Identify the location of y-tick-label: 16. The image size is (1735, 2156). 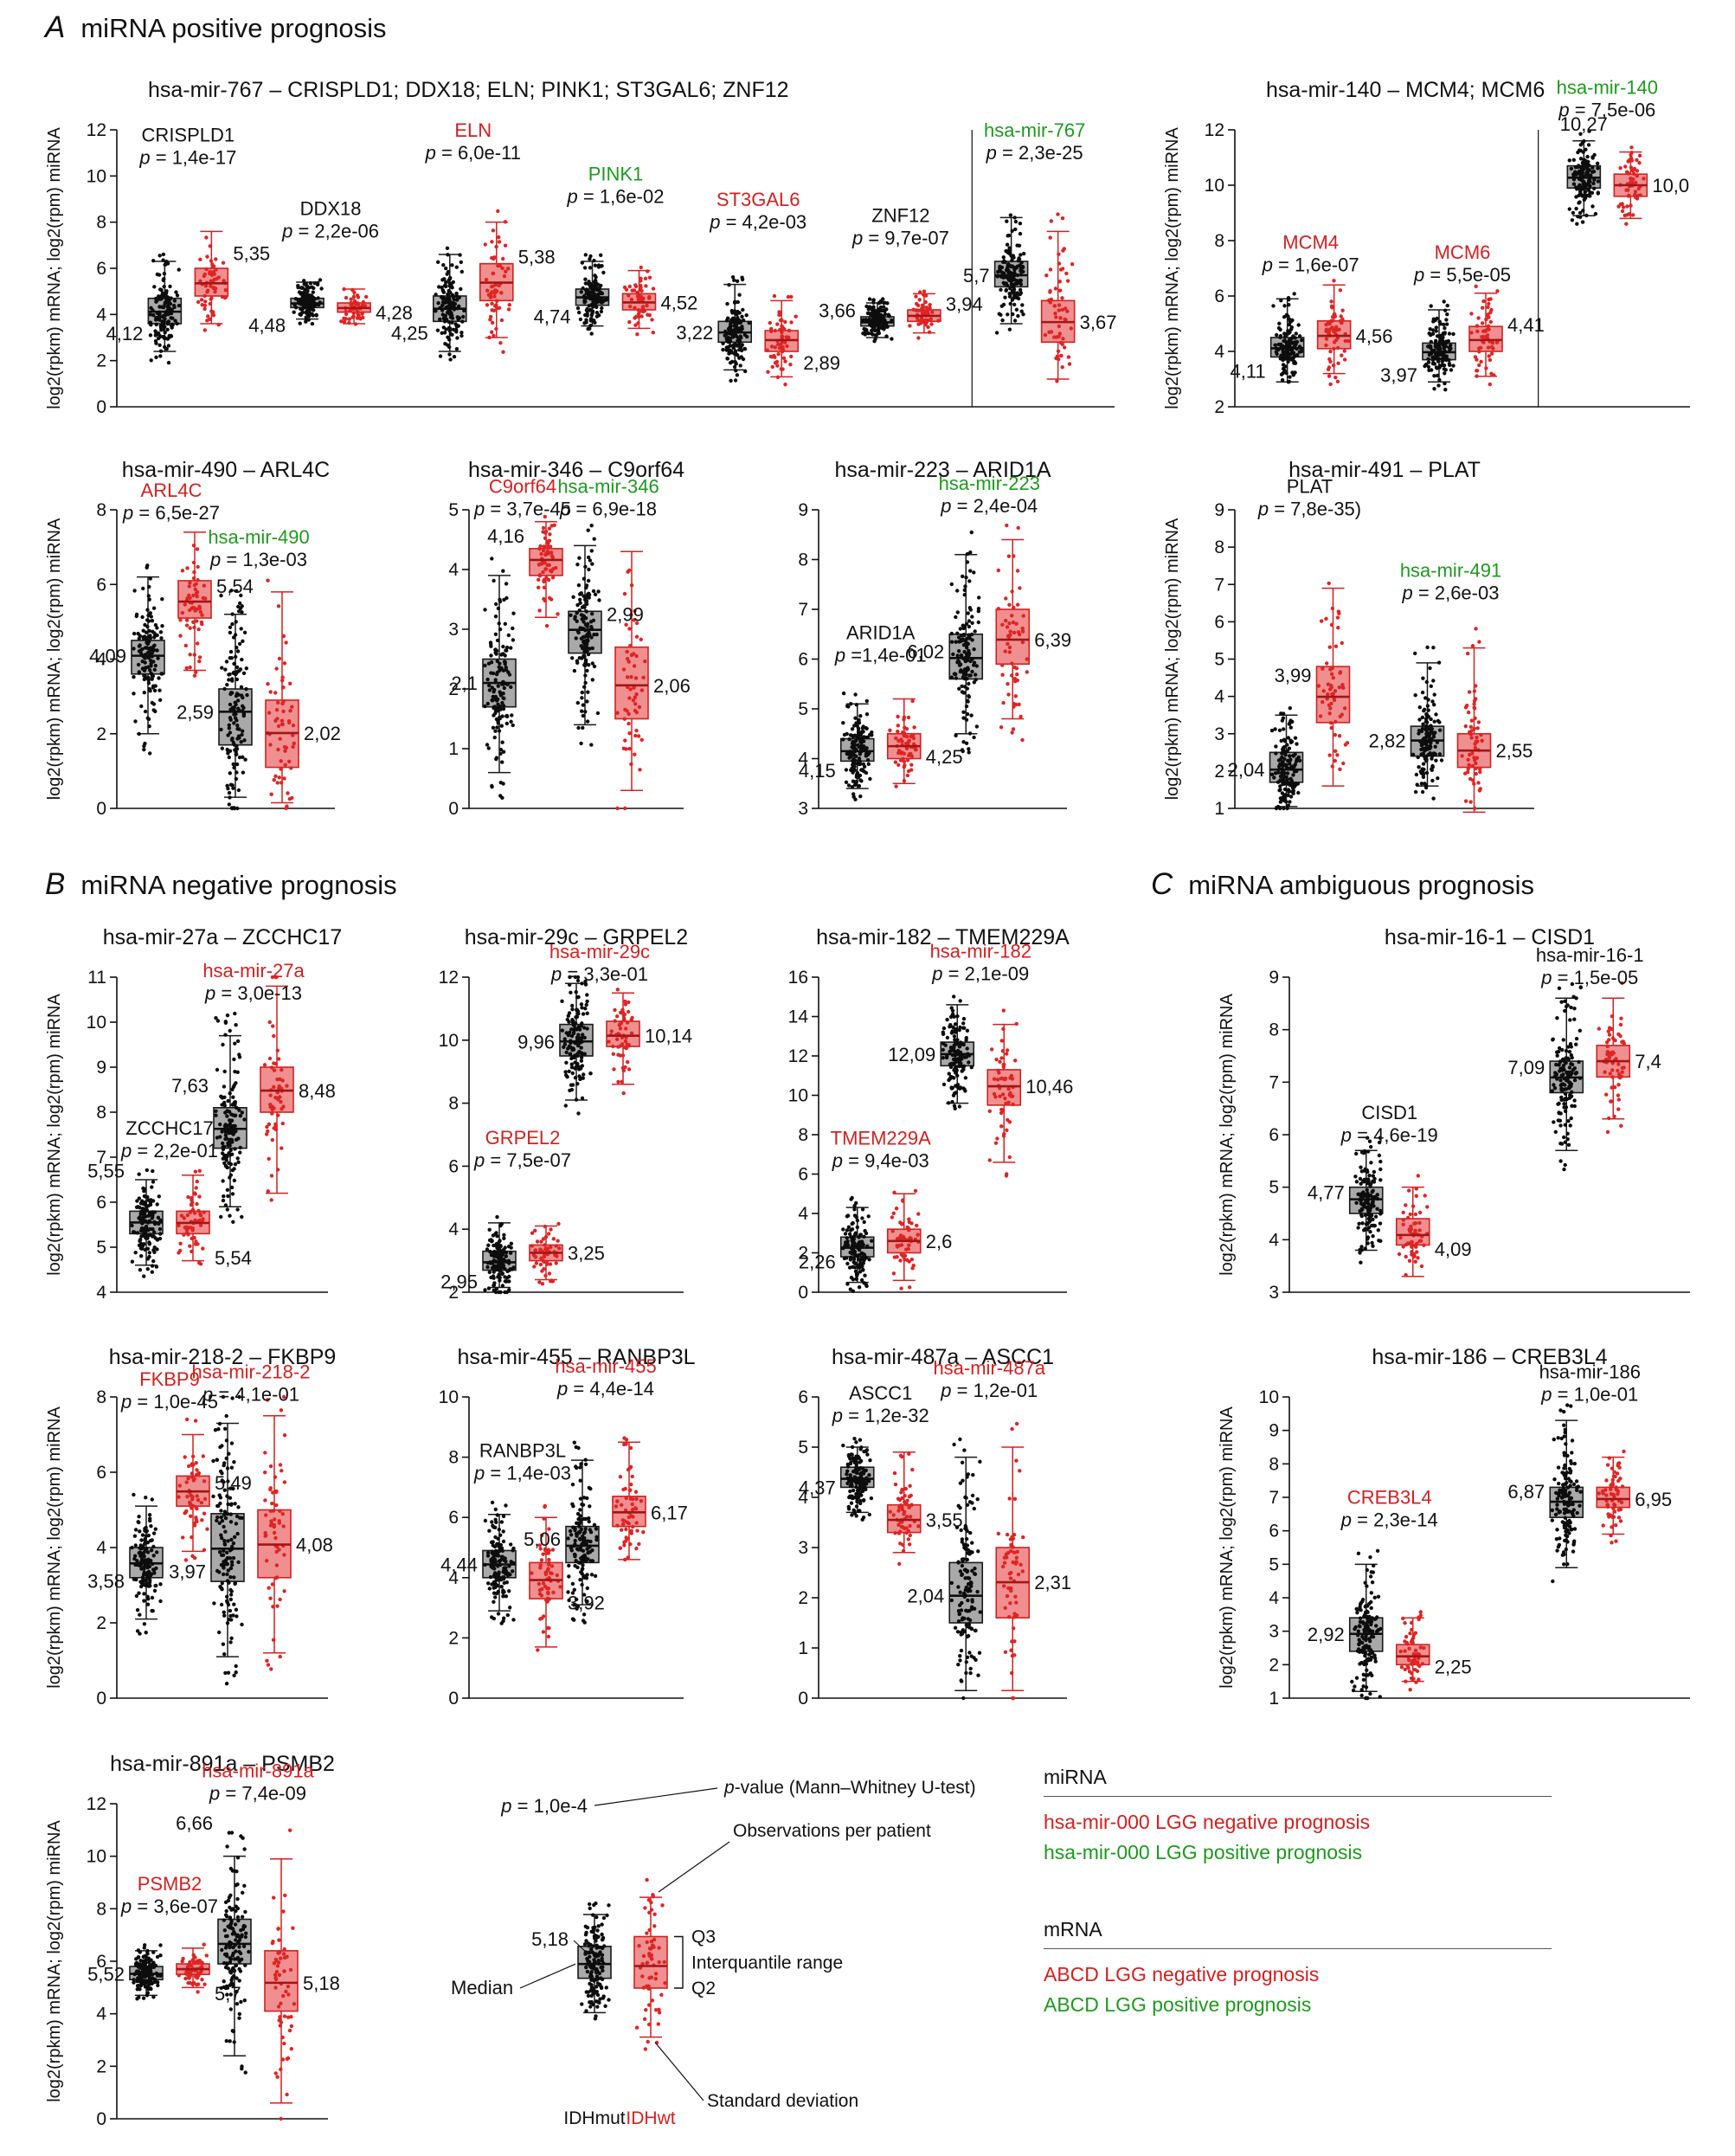
(798, 978).